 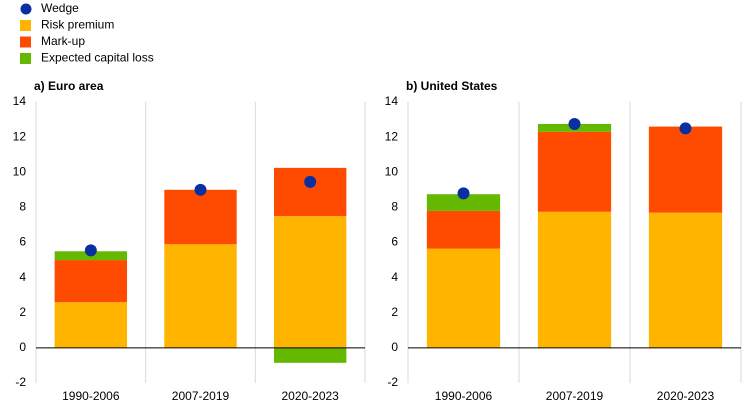 What do you see at coordinates (63, 41) in the screenshot?
I see `legend-label: Mark-up` at bounding box center [63, 41].